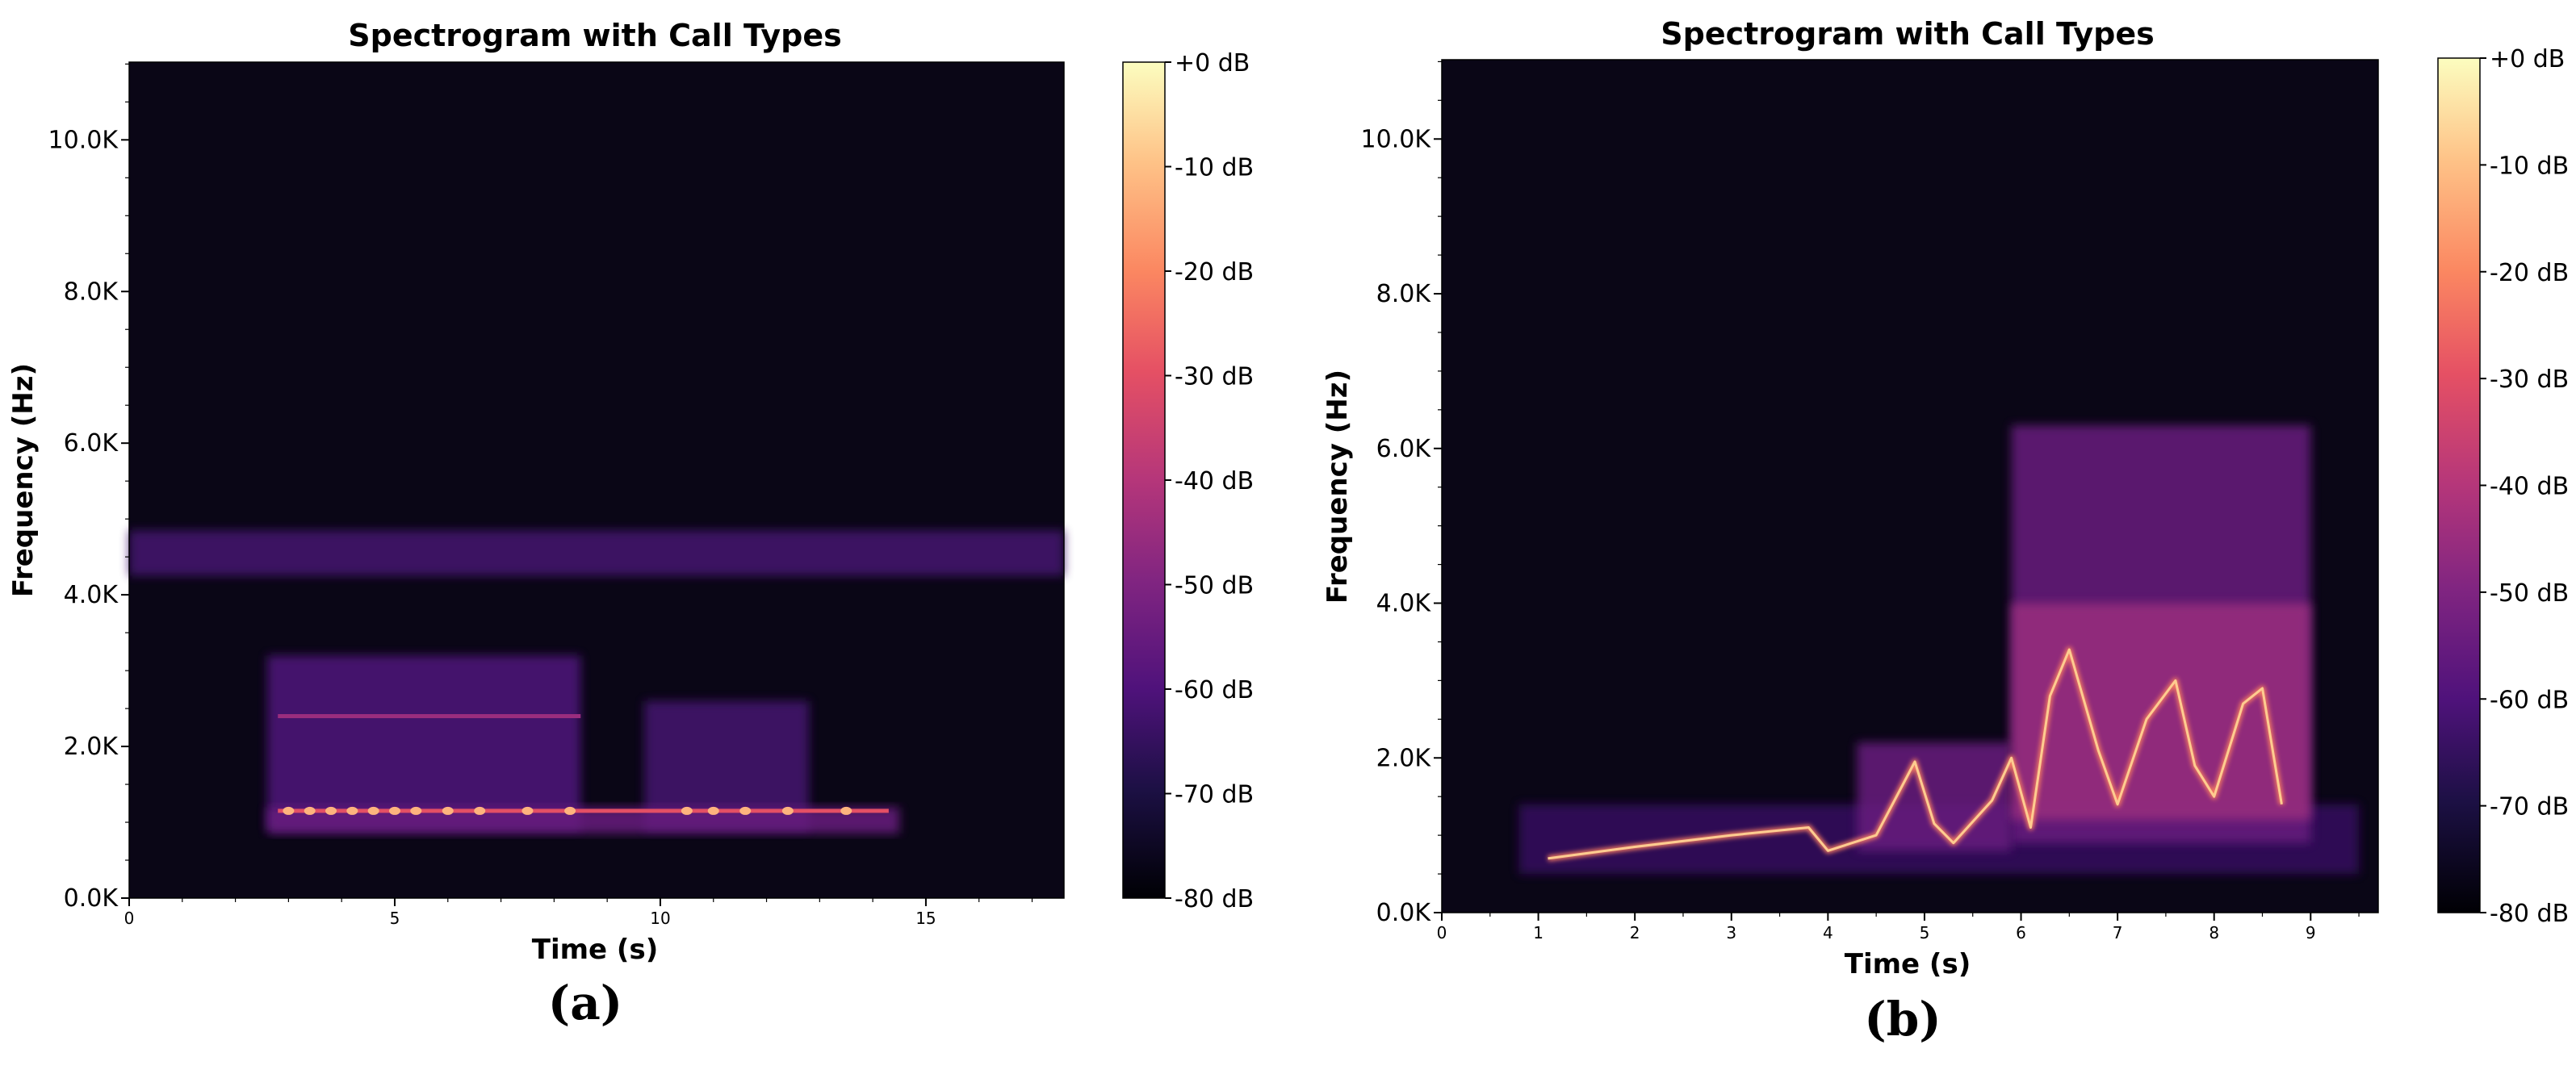  Describe the element at coordinates (2311, 932) in the screenshot. I see `x-tick-label-b-9: 9` at that location.